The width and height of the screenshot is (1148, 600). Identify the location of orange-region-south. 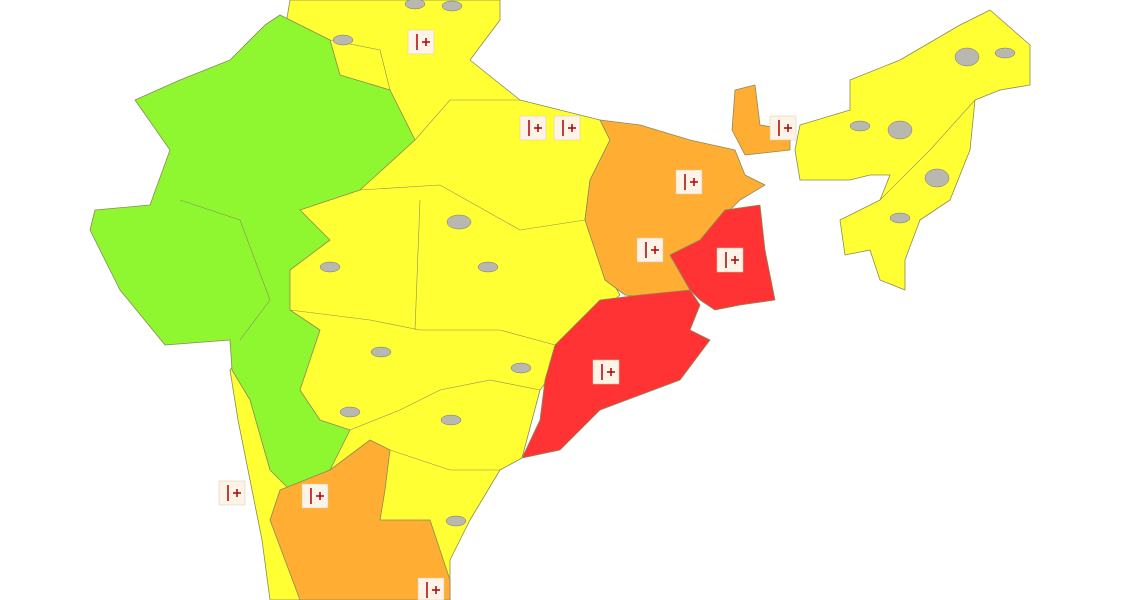
(360, 519).